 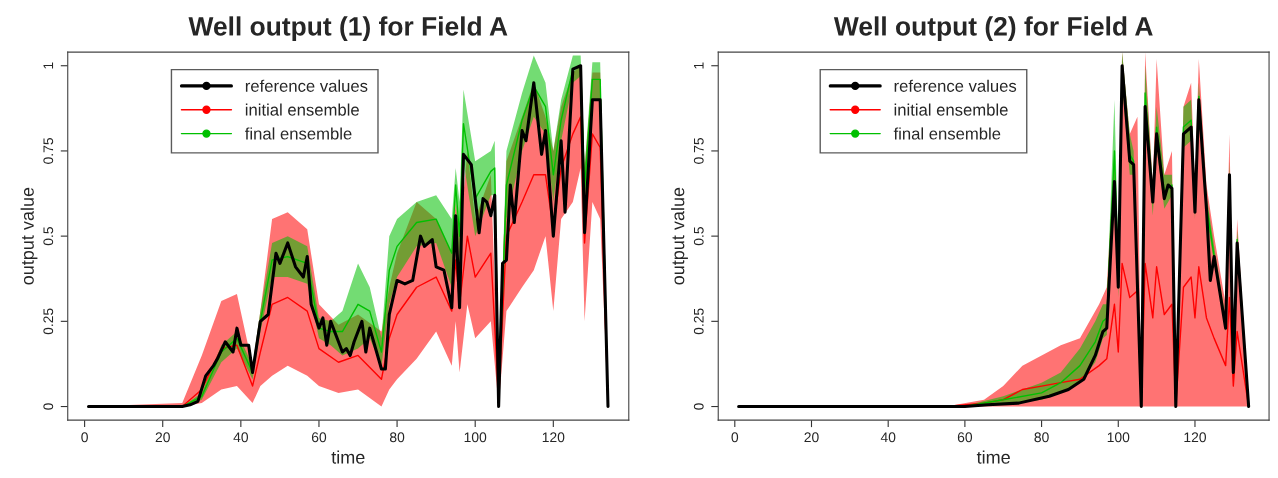 What do you see at coordinates (348, 28) in the screenshot?
I see `chart-title: Well output (1) for Field A` at bounding box center [348, 28].